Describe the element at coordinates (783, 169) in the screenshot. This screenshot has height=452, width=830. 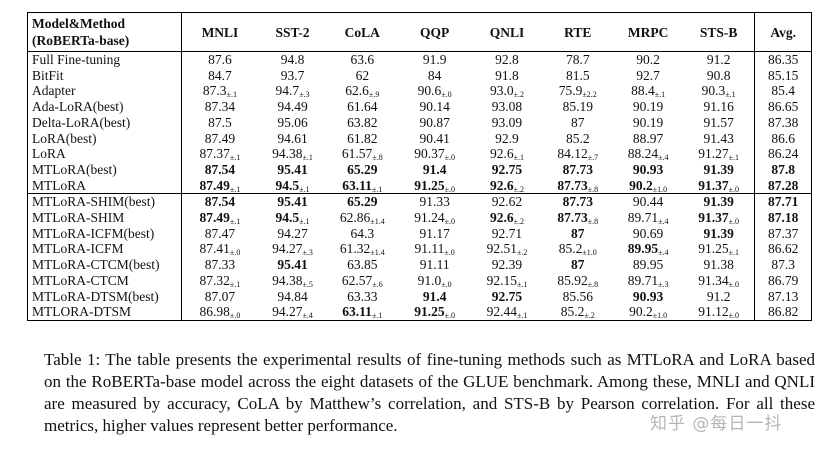
I see `avg-cell: 87.8` at that location.